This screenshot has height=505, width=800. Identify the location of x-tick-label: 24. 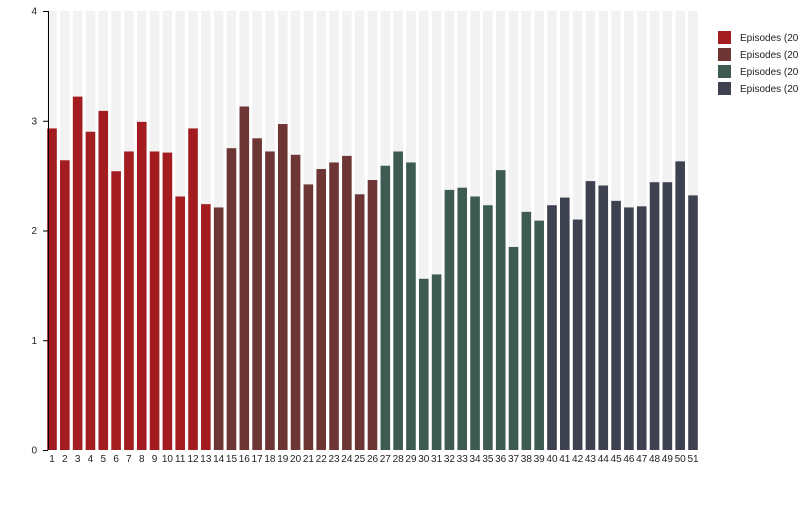
(347, 459).